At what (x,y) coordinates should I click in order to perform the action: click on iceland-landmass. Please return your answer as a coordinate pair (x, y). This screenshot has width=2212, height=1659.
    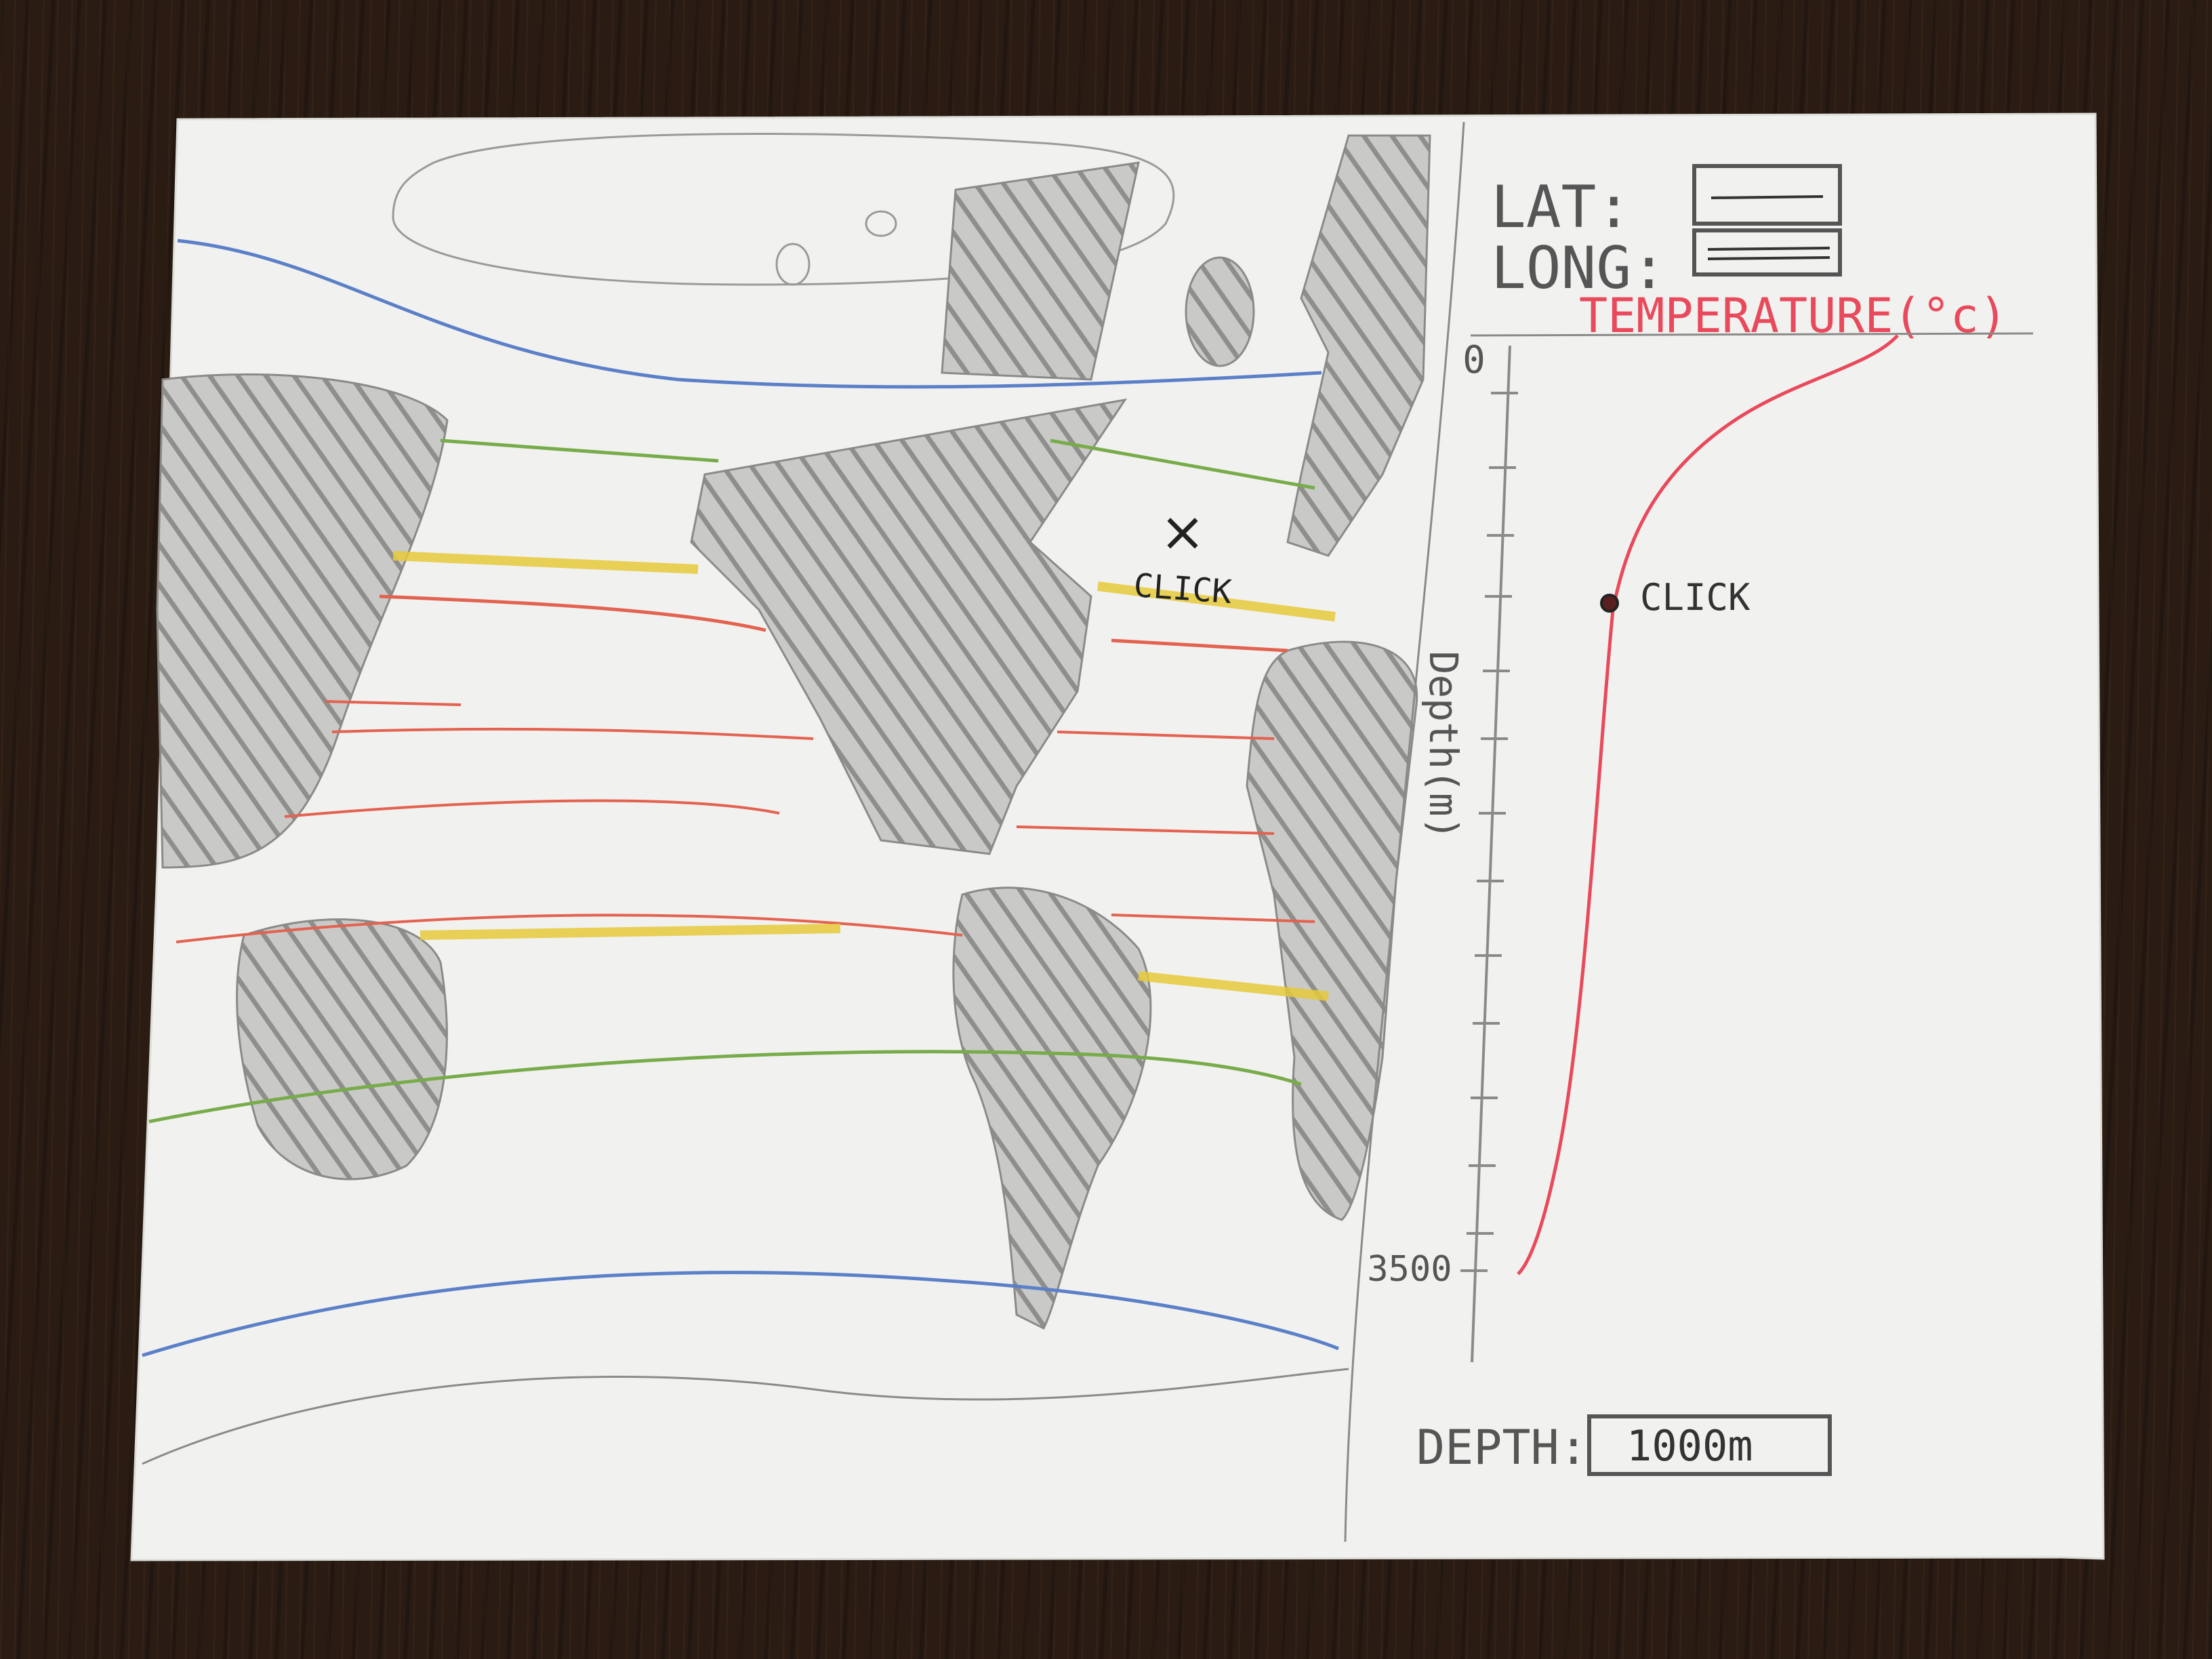
    Looking at the image, I should click on (1220, 312).